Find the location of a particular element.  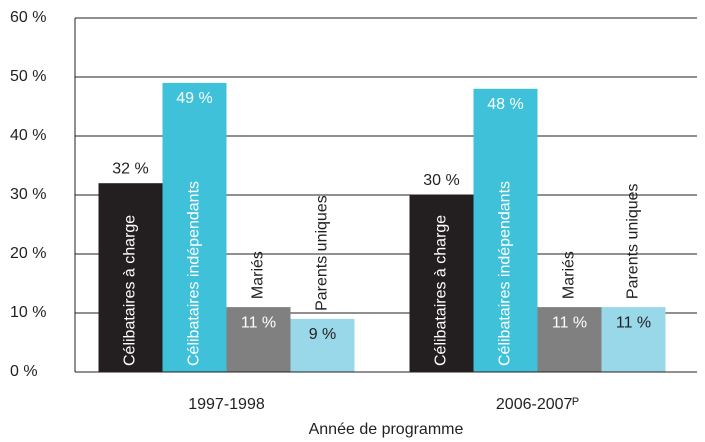

x-axis-label: Année de programme is located at coordinates (386, 429).